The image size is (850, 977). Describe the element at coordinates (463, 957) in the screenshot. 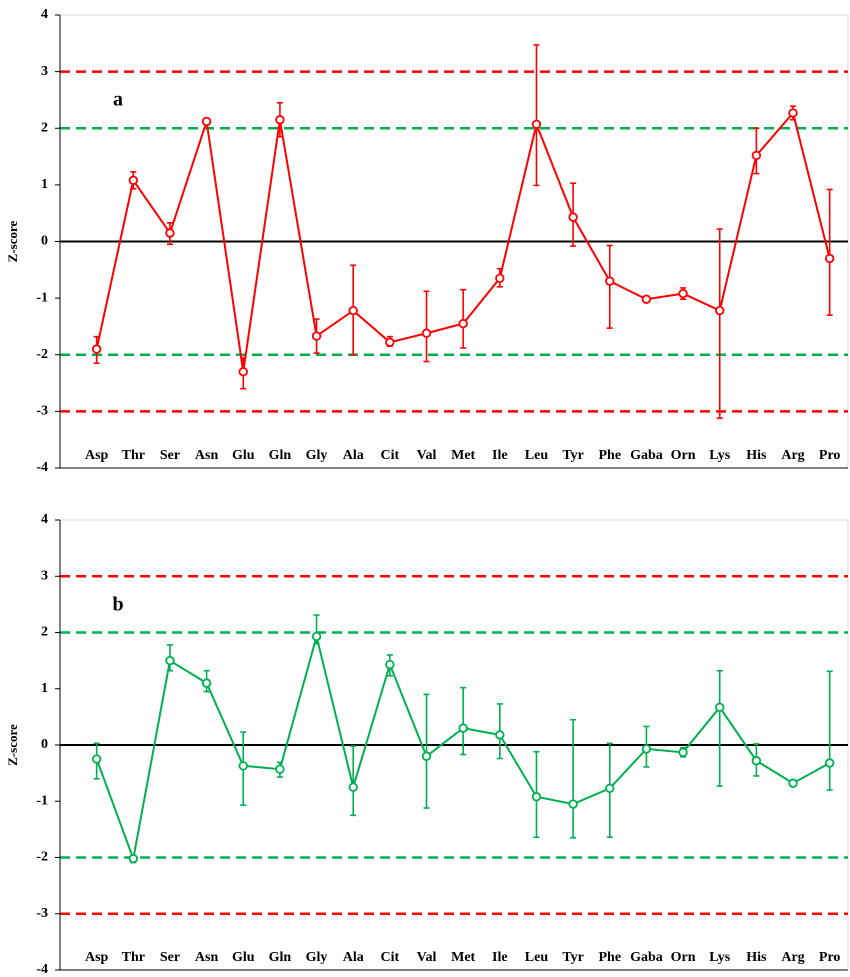

I see `x-tick-label: Met` at that location.